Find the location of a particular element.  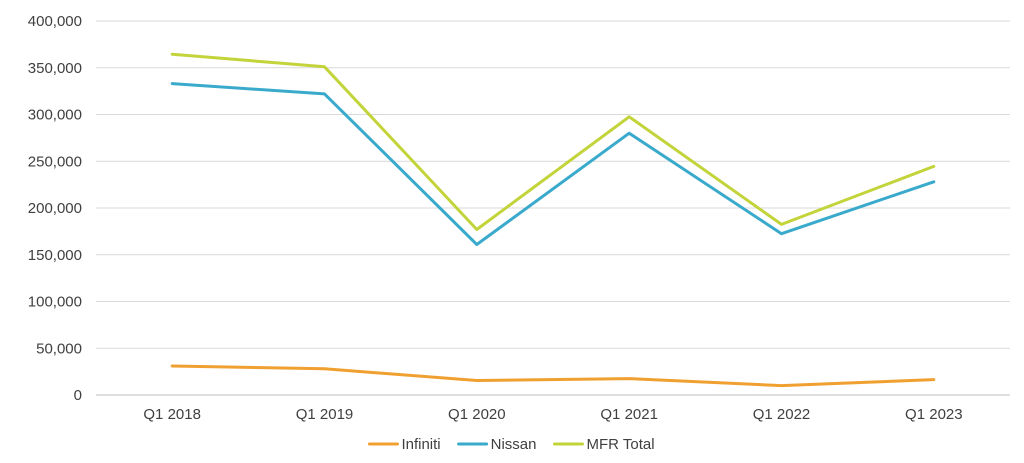

y-tick-label: 200,000 is located at coordinates (55, 208).